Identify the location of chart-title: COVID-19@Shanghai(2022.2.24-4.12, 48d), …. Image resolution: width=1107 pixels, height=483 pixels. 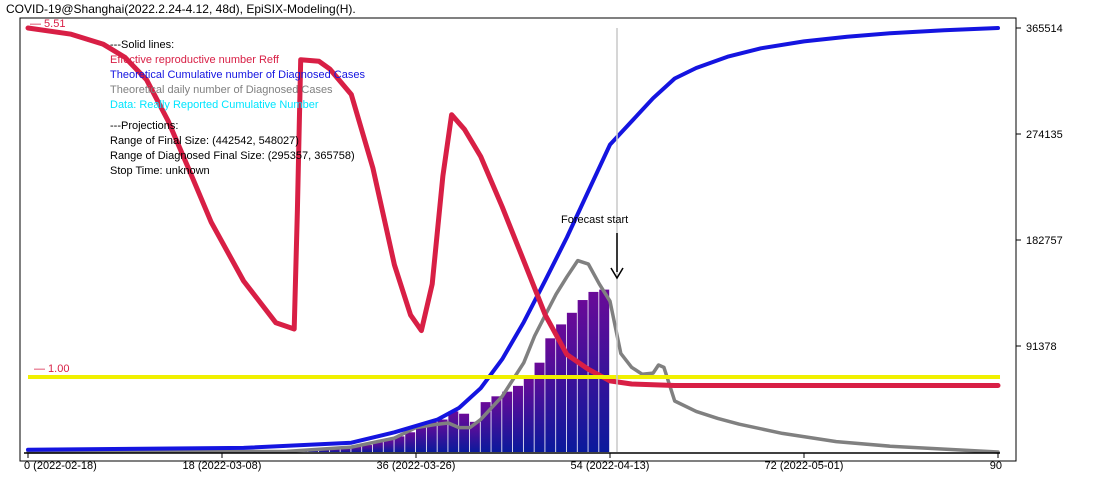
(181, 9).